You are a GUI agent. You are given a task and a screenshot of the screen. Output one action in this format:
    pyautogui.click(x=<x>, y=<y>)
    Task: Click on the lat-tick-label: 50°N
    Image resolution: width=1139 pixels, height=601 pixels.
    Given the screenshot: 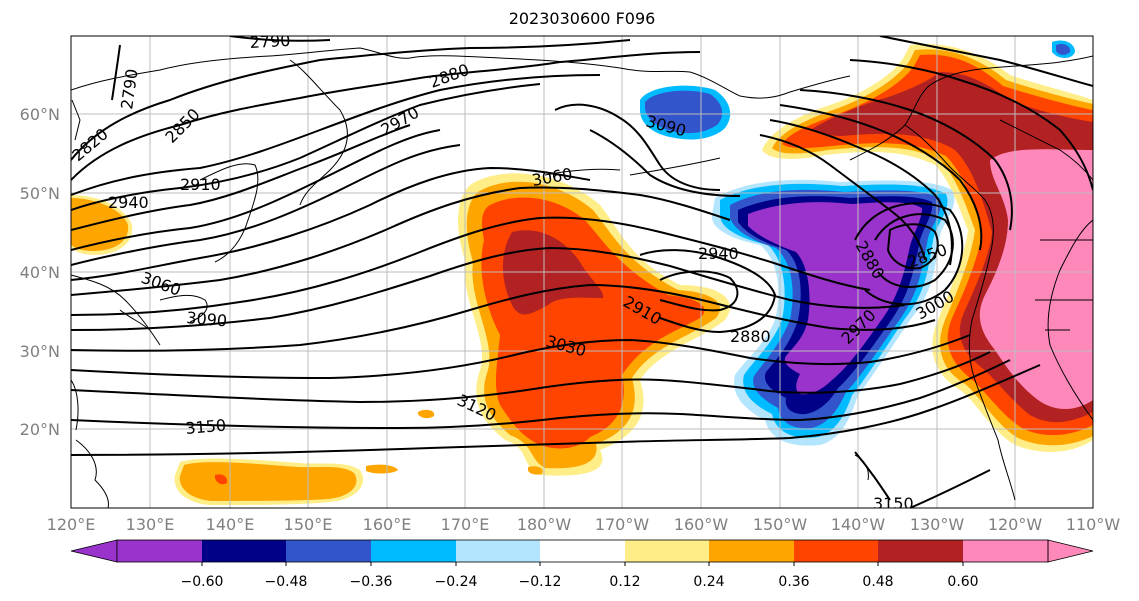 What is the action you would take?
    pyautogui.click(x=40, y=193)
    